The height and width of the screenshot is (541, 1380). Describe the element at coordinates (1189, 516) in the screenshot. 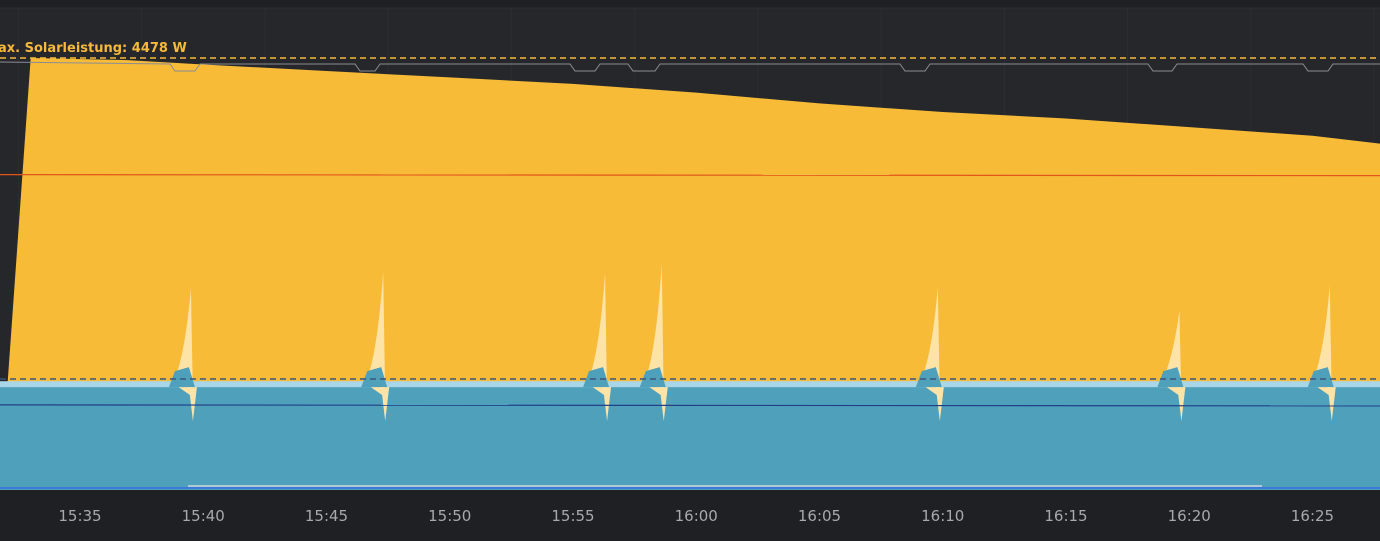

I see `x-tick-label: 16:20` at that location.